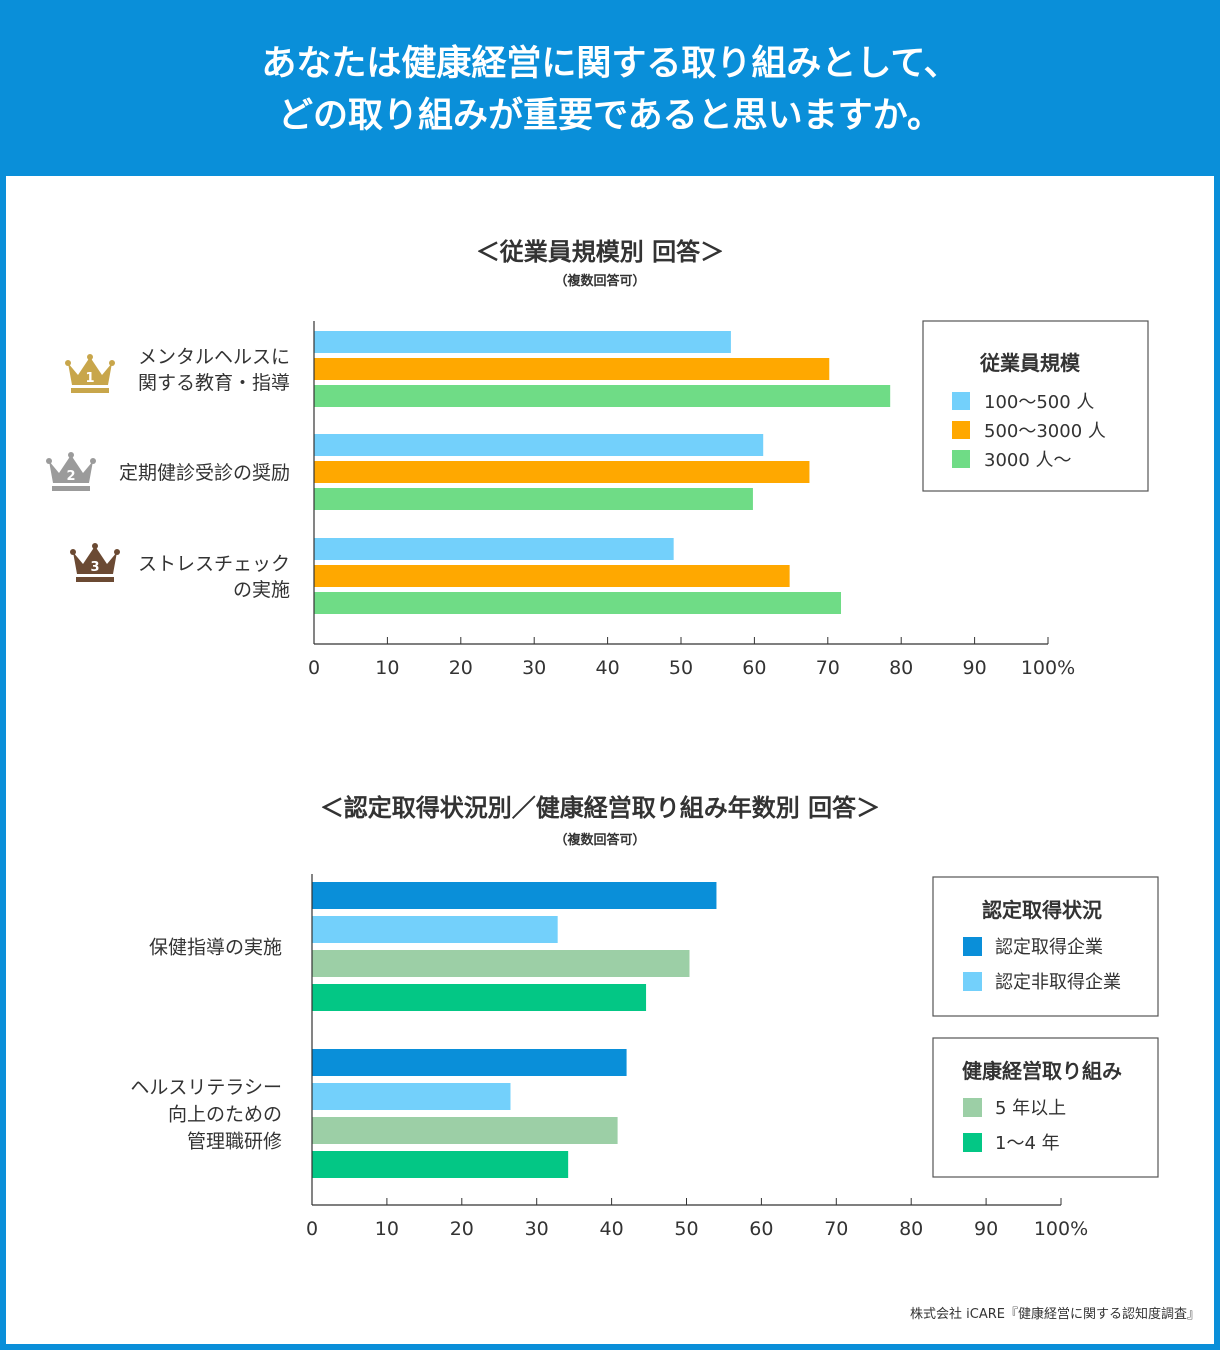 Image resolution: width=1220 pixels, height=1350 pixels. Describe the element at coordinates (225, 1115) in the screenshot. I see `category-label: 向上のための` at that location.